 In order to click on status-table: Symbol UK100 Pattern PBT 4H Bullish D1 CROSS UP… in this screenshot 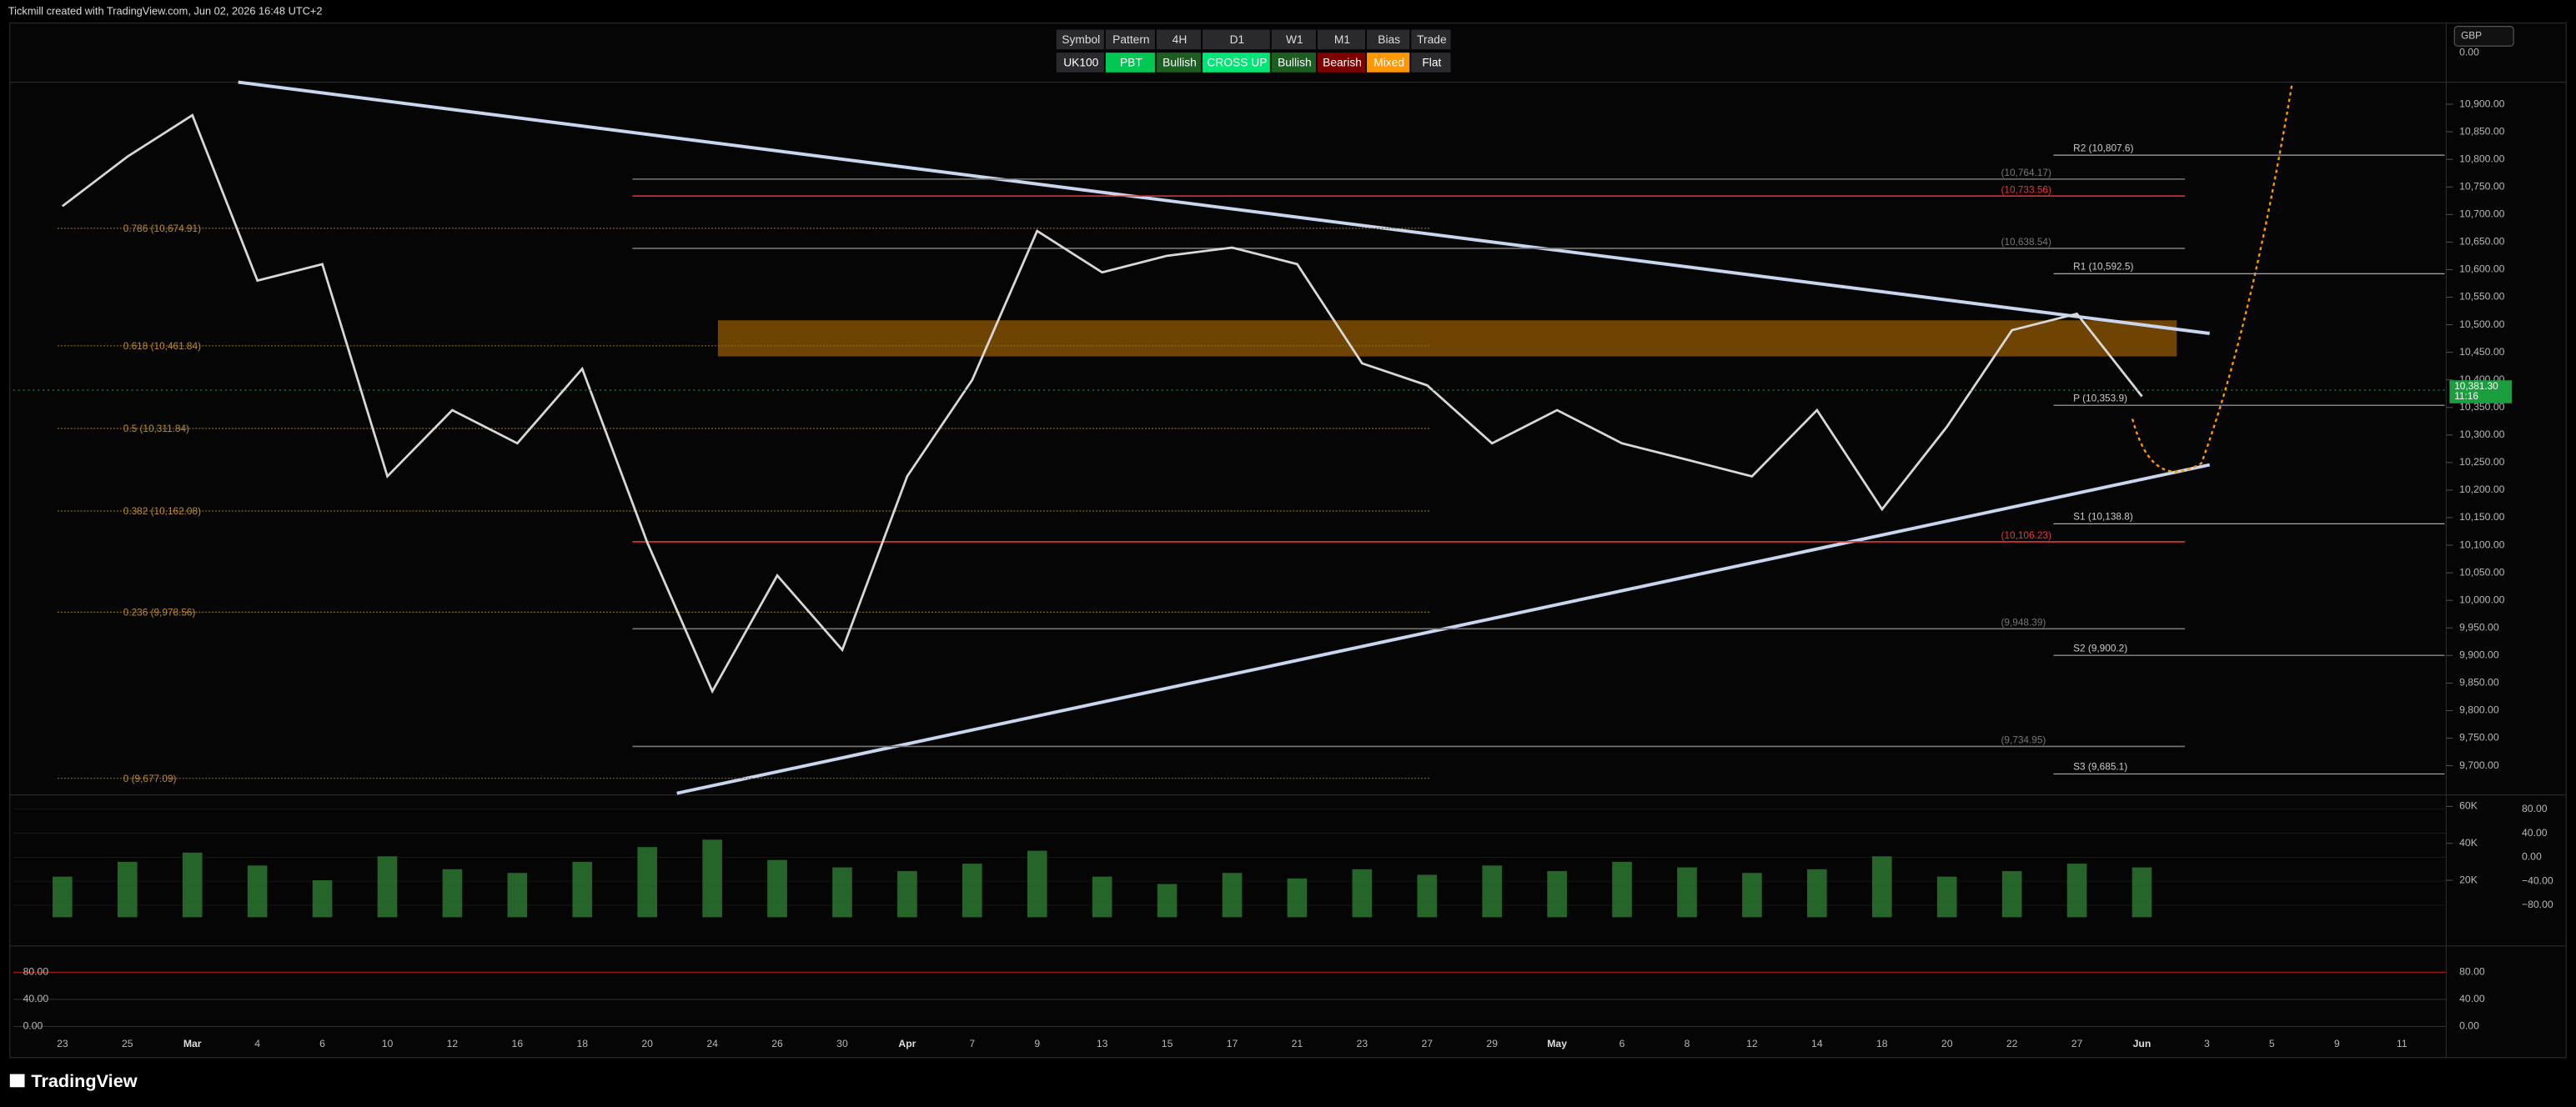, I will do `click(1253, 51)`.